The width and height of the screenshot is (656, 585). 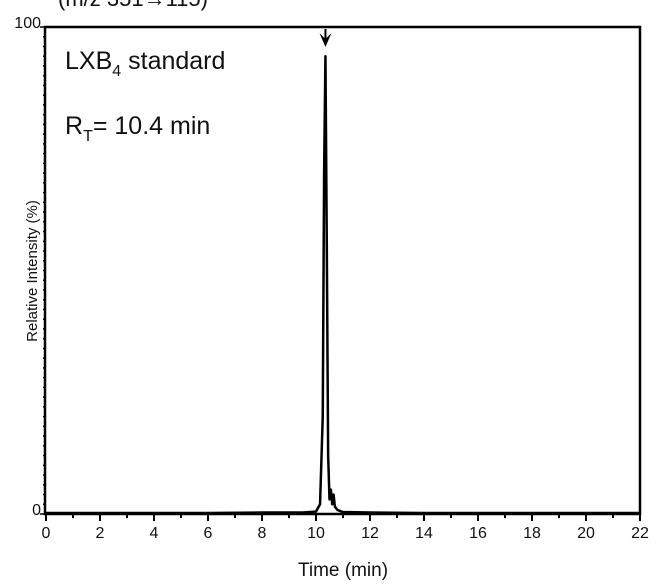 What do you see at coordinates (262, 533) in the screenshot?
I see `x-tick-label: 8` at bounding box center [262, 533].